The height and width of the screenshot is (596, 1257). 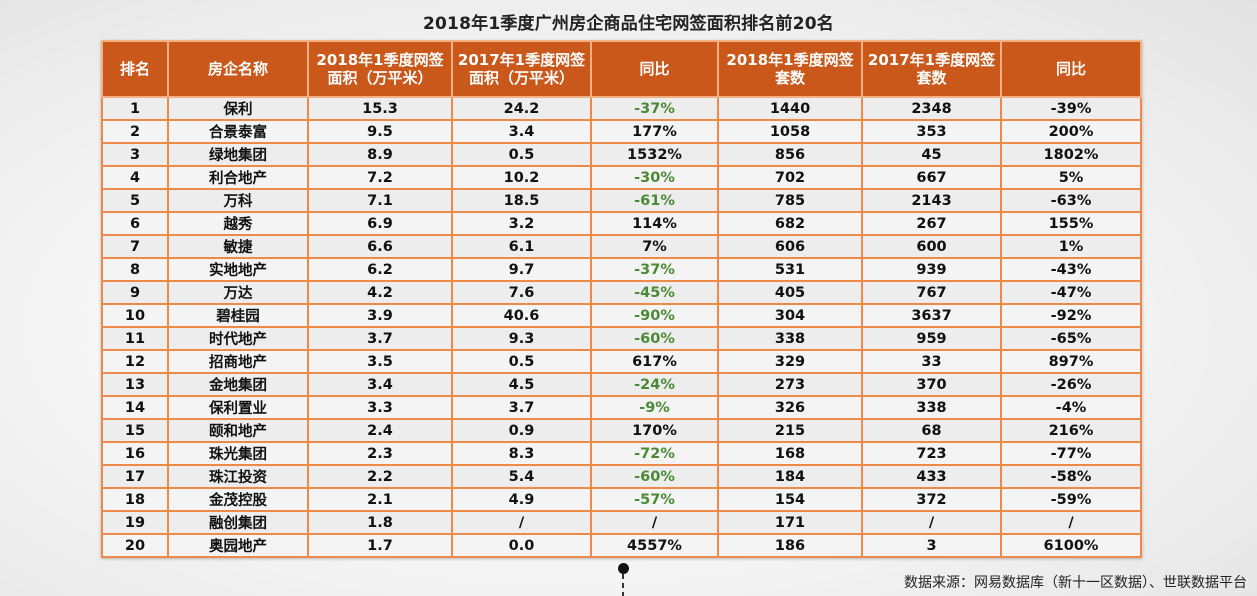 I want to click on cell-area-2018: 3.5, so click(x=380, y=361).